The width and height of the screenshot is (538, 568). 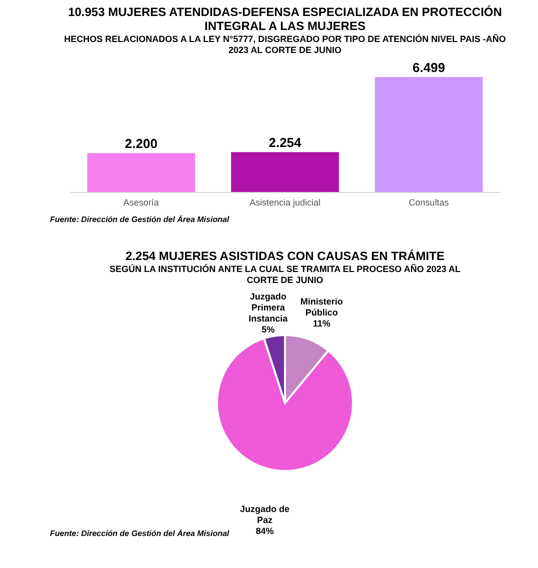 What do you see at coordinates (285, 256) in the screenshot?
I see `chart-title: 2.254 MUJERES ASISTIDAS CON CAUSAS EN TRÁMITE` at bounding box center [285, 256].